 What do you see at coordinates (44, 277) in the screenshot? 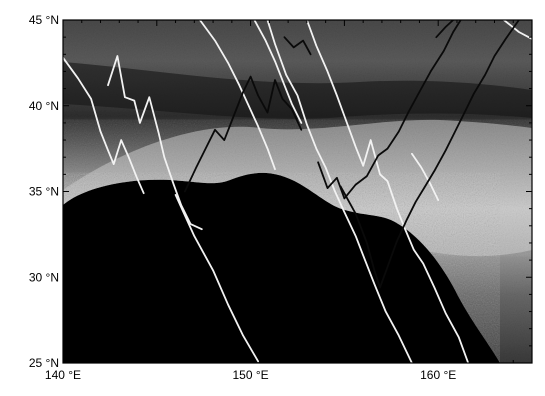
I see `lat-tick-label: 30 °N` at bounding box center [44, 277].